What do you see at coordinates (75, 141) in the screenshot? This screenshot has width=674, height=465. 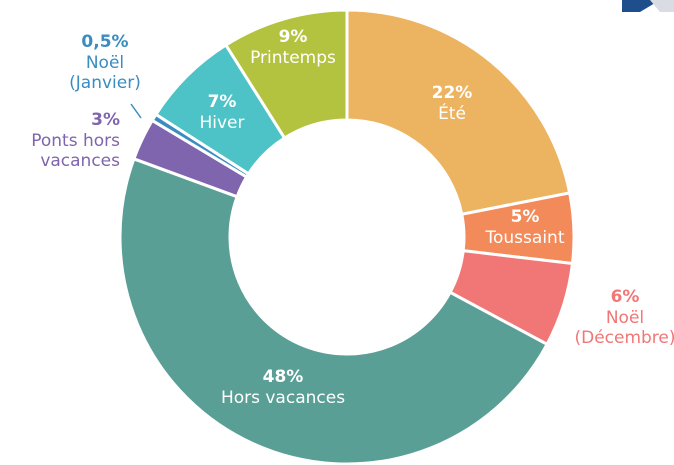 I see `category-label: Ponts hors` at bounding box center [75, 141].